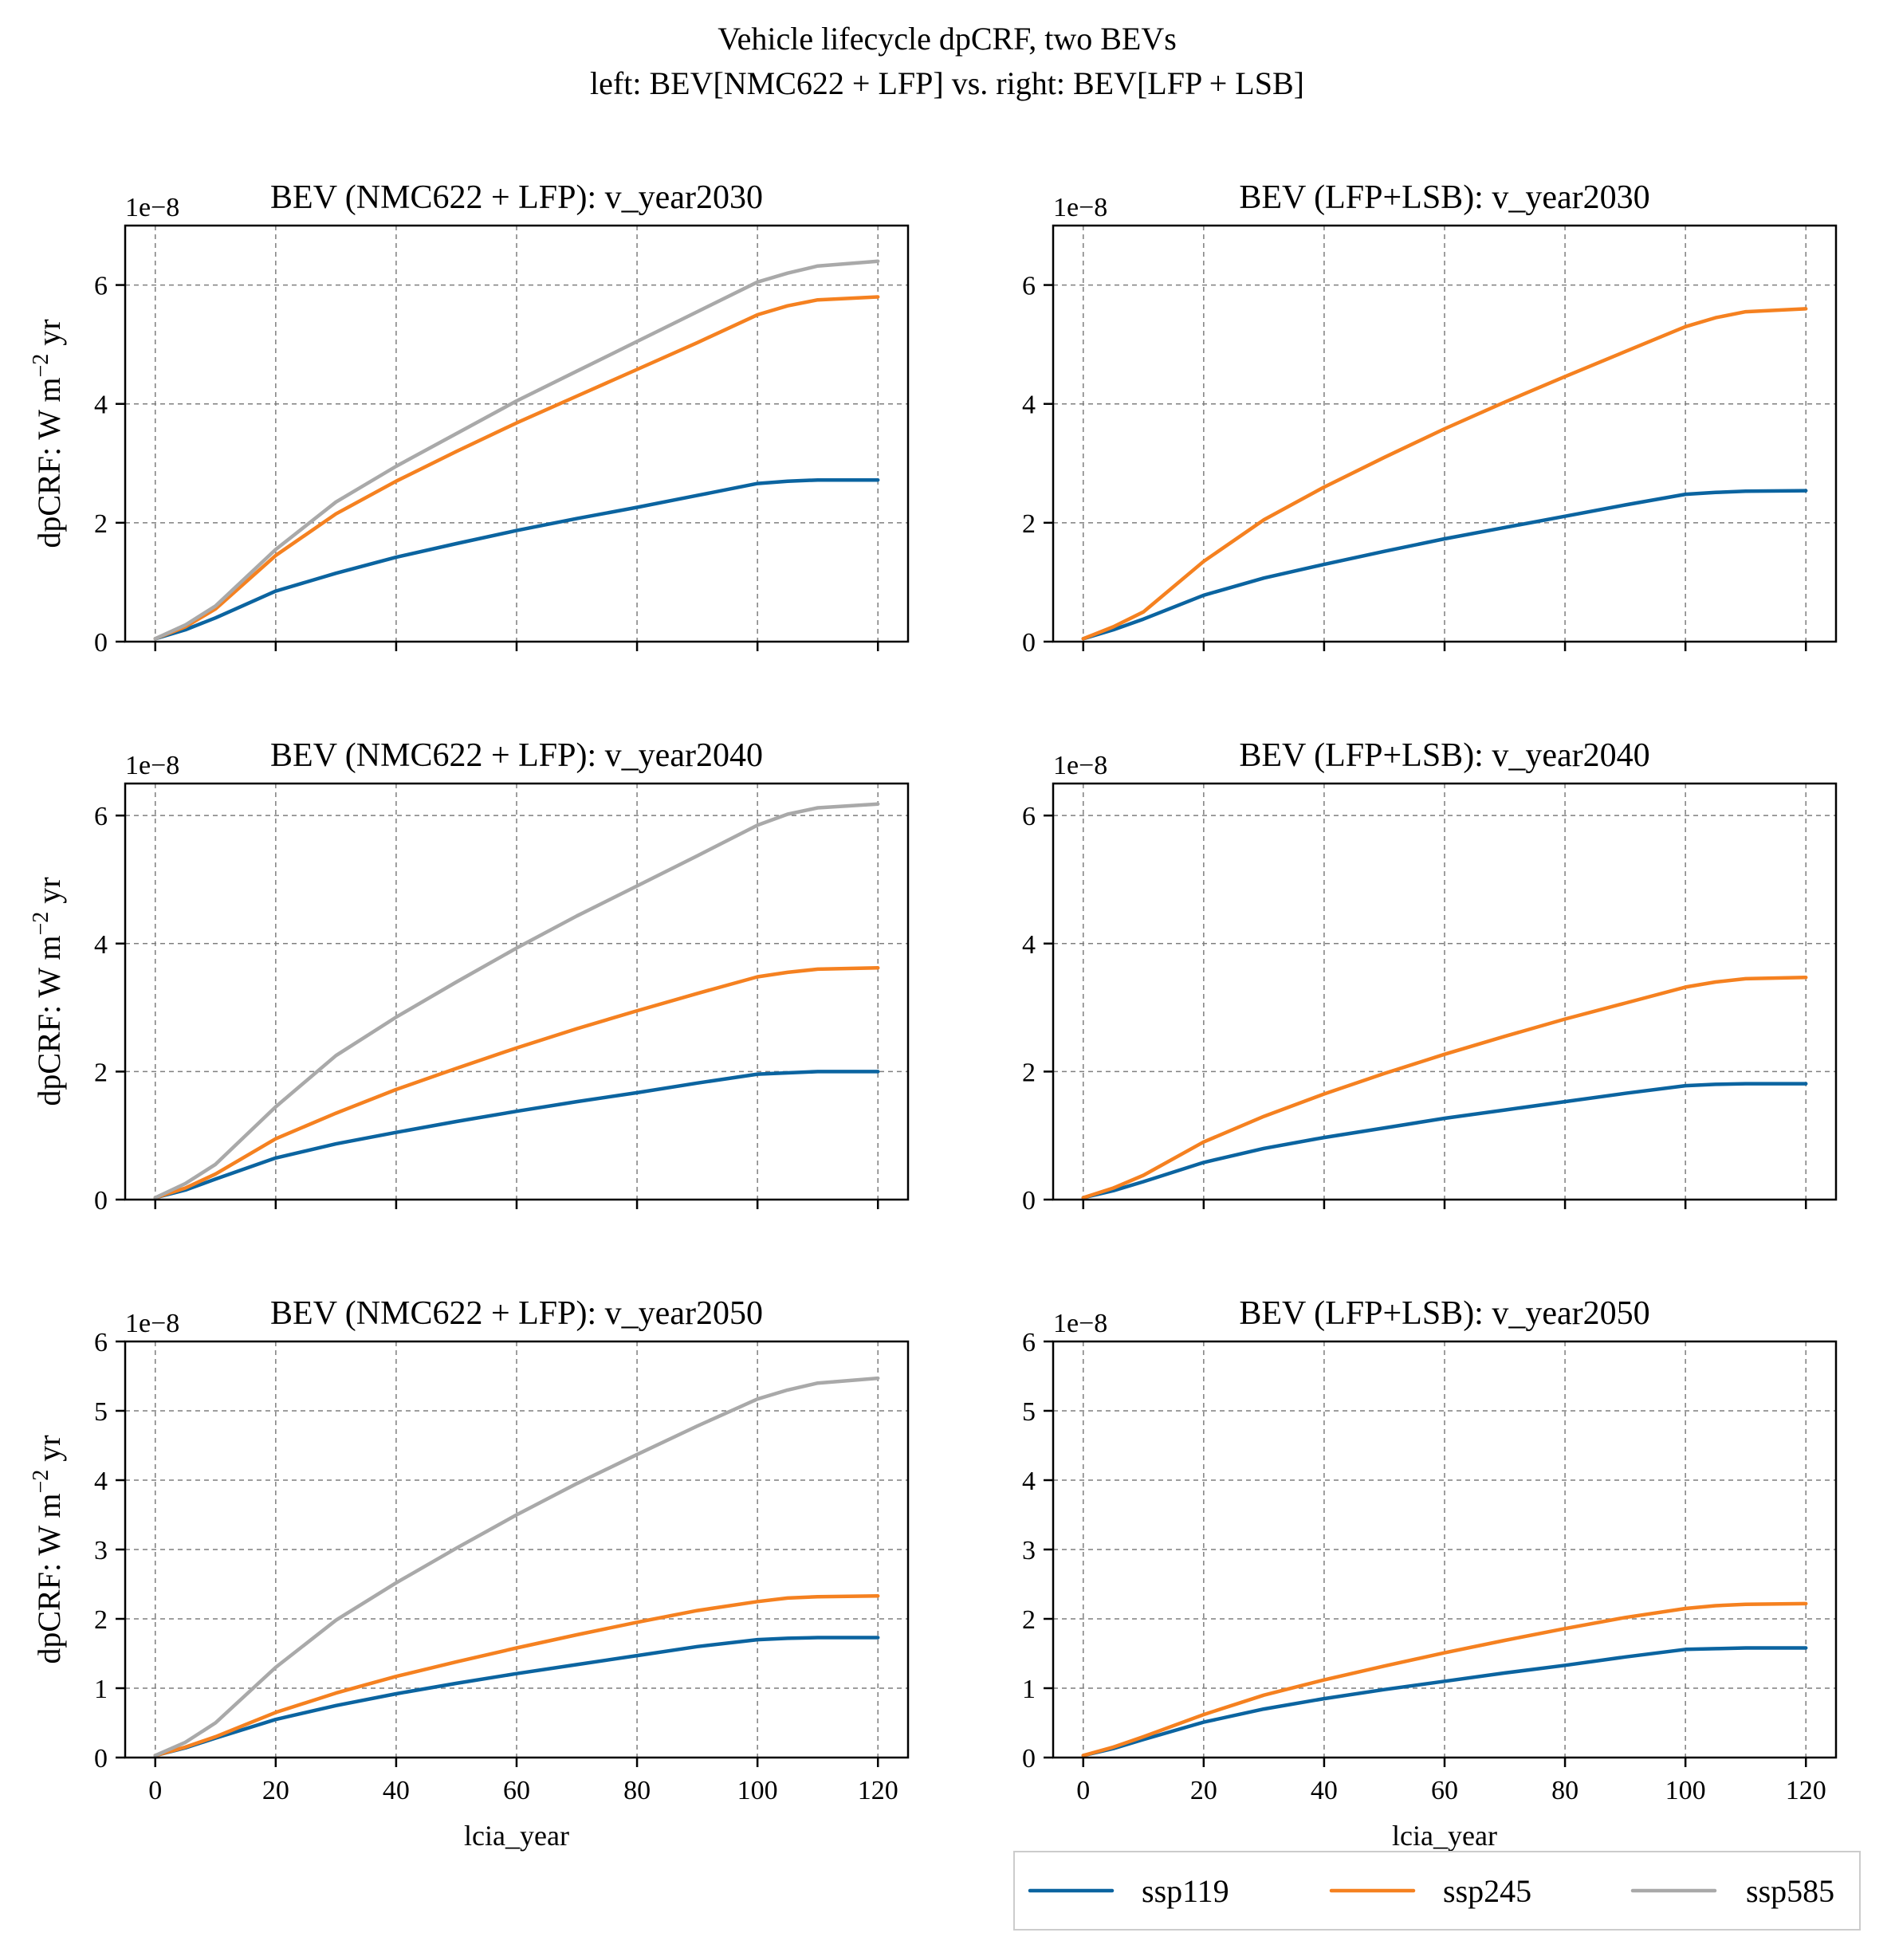  I want to click on legend-frame, so click(1437, 1891).